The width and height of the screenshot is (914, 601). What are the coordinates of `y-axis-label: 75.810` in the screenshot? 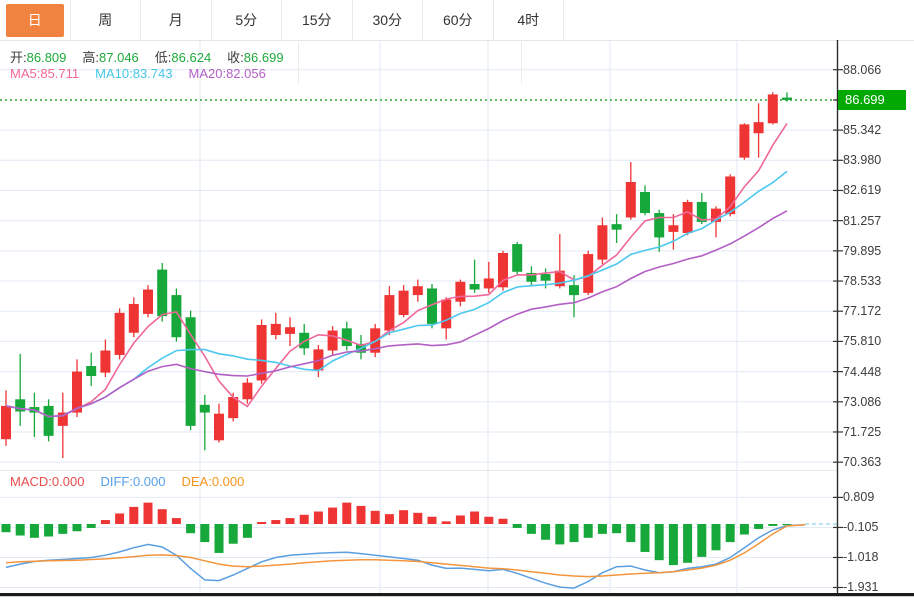 It's located at (862, 341).